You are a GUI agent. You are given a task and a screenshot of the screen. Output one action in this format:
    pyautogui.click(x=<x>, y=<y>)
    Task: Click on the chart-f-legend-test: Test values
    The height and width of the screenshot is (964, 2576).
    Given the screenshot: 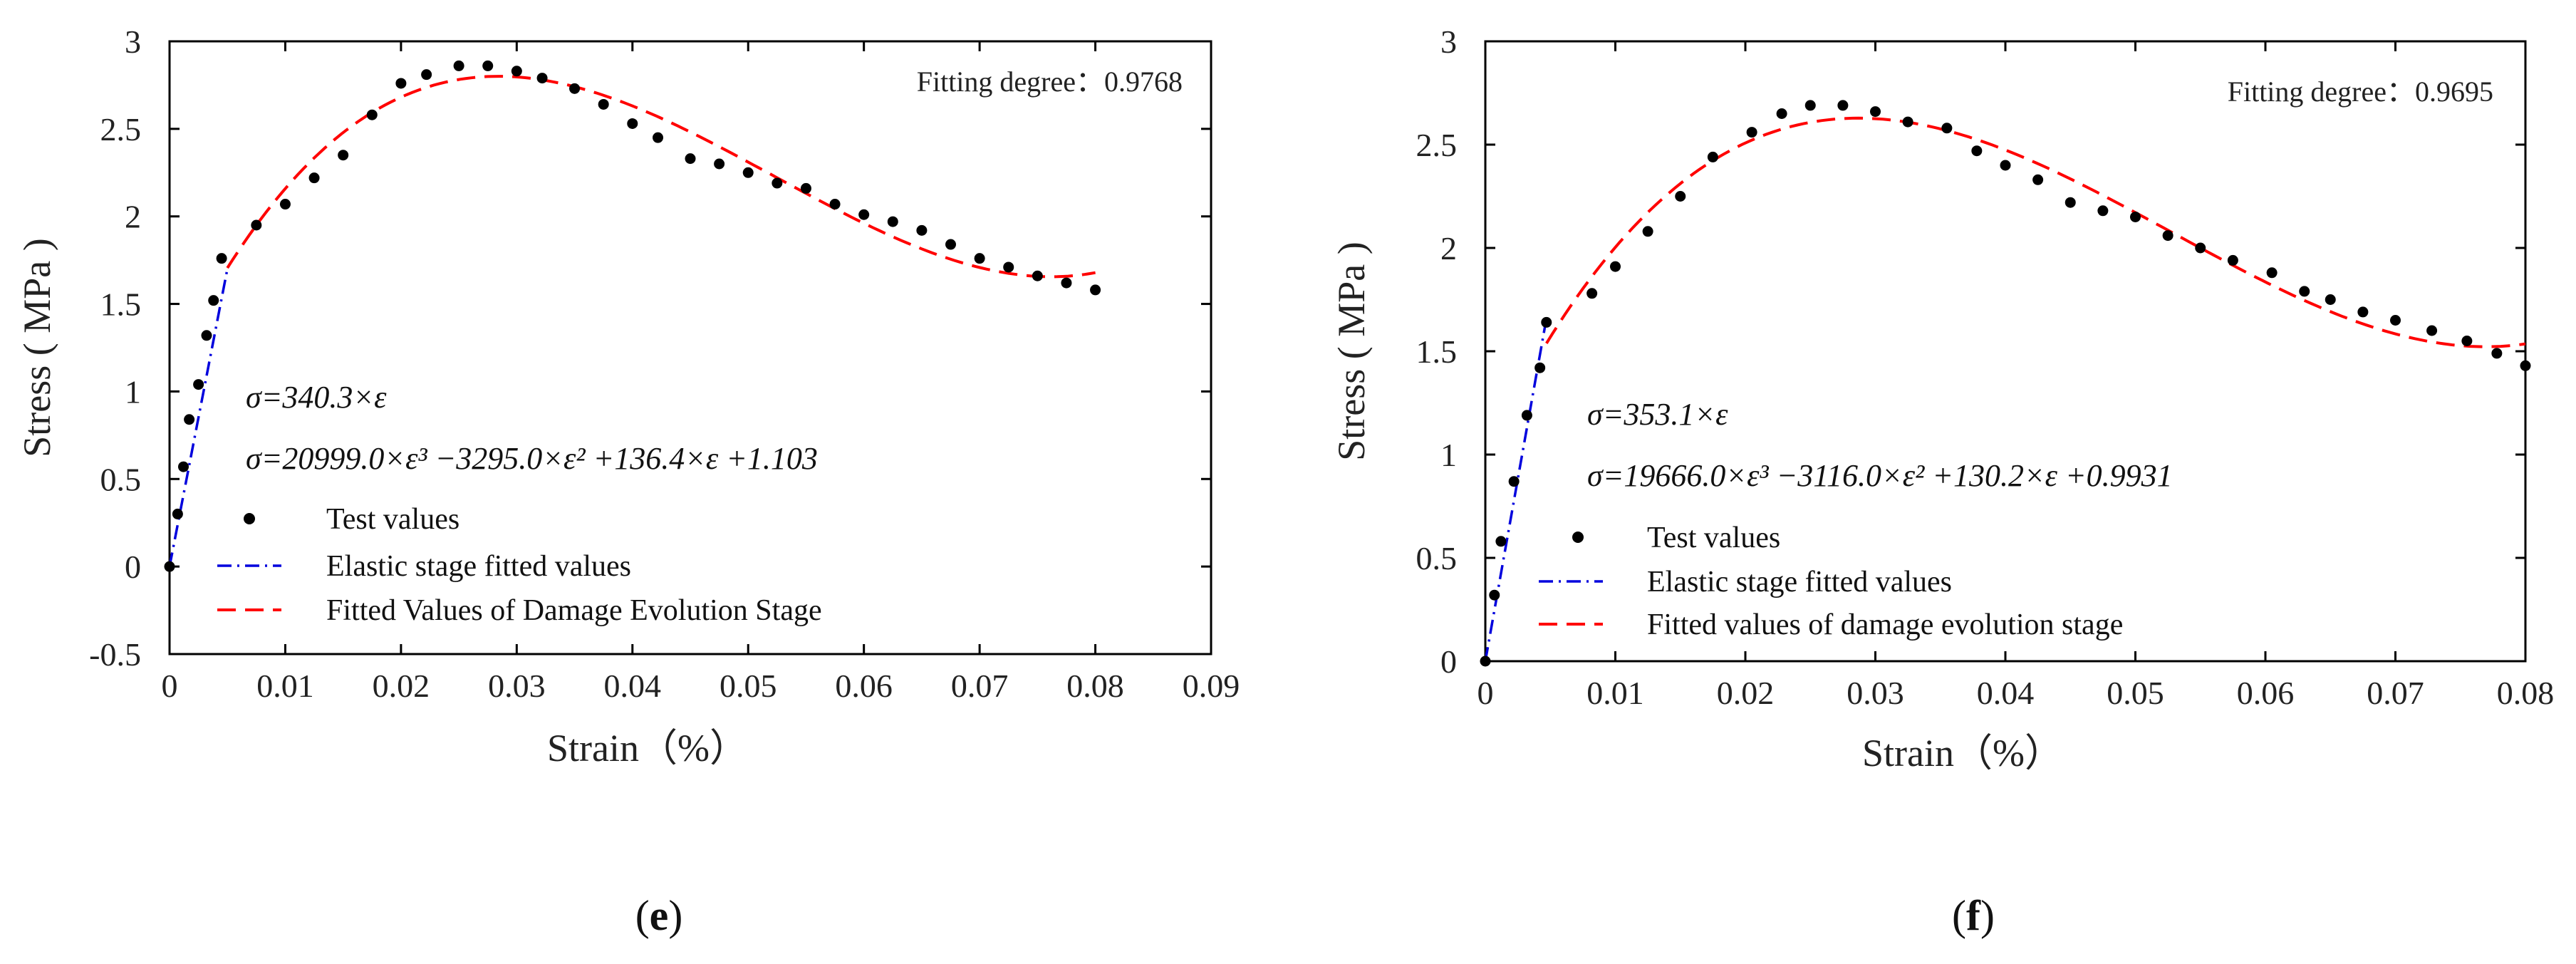 What is the action you would take?
    pyautogui.click(x=1713, y=538)
    